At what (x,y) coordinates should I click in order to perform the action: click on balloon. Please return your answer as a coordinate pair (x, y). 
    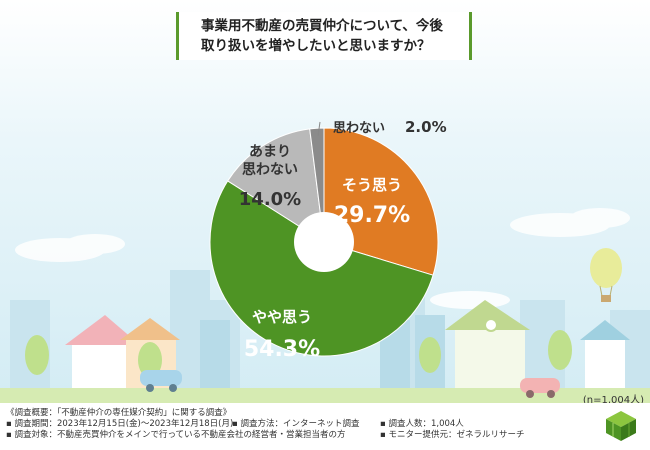
    Looking at the image, I should click on (606, 275).